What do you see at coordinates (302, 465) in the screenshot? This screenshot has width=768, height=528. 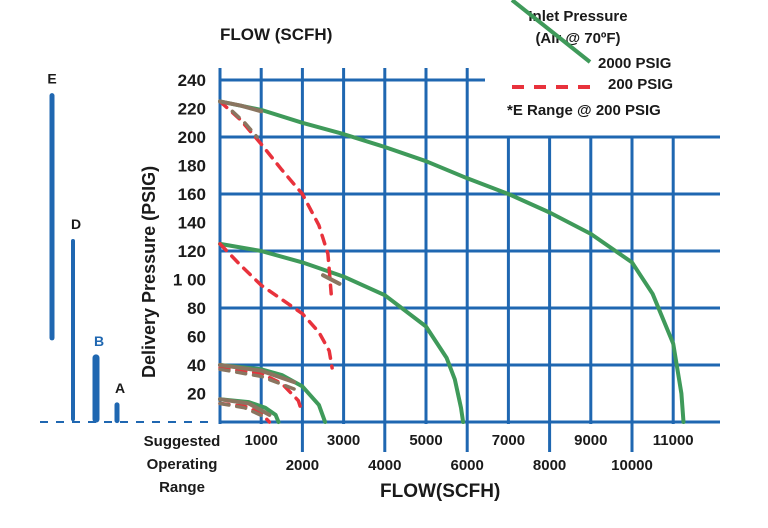 I see `x-tick-label: 2000` at bounding box center [302, 465].